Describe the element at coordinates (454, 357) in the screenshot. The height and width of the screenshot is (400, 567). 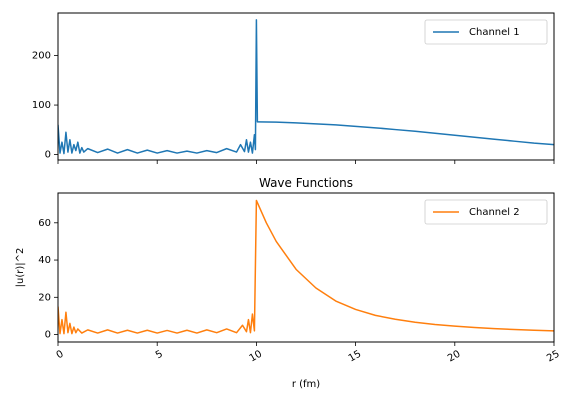
I see `x-tick-label: 20` at that location.